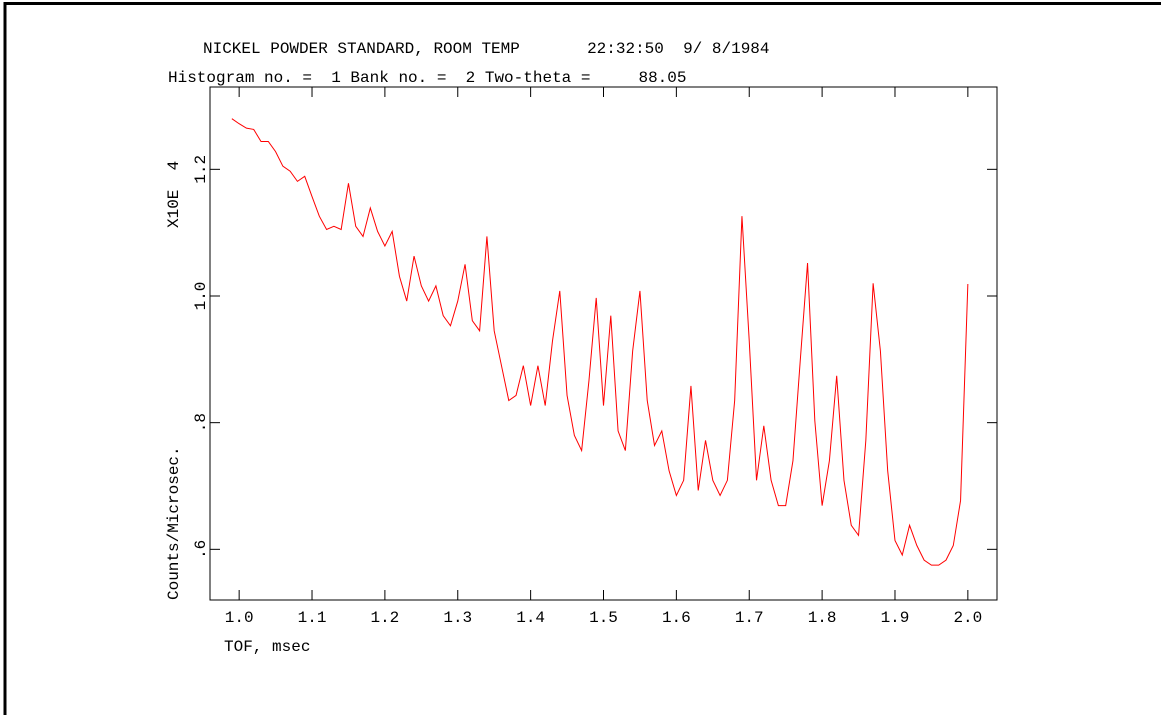  Describe the element at coordinates (749, 618) in the screenshot. I see `x-tick-label: 1.7` at that location.